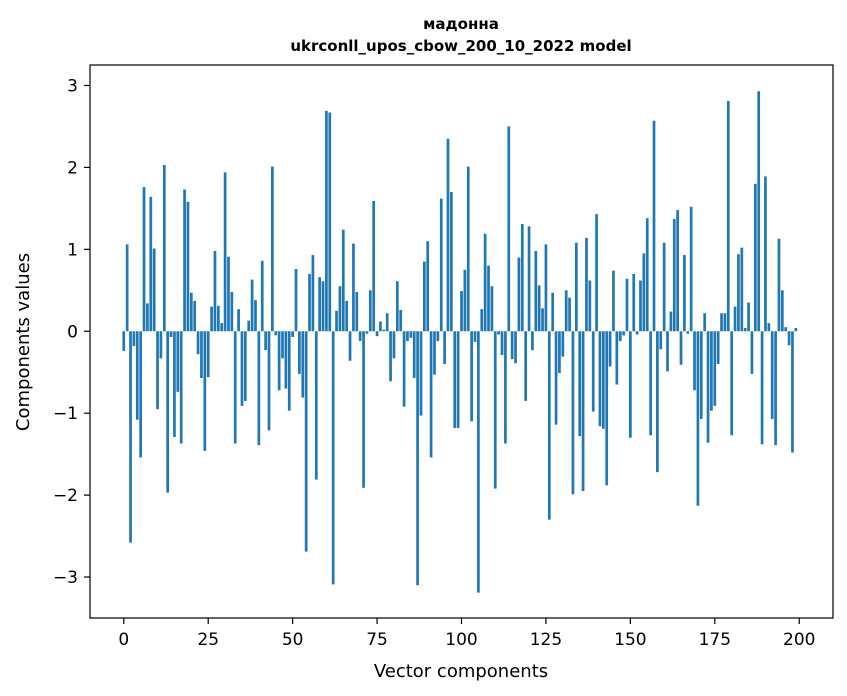 This screenshot has width=847, height=696. Describe the element at coordinates (293, 640) in the screenshot. I see `x-tick-label: 50` at that location.